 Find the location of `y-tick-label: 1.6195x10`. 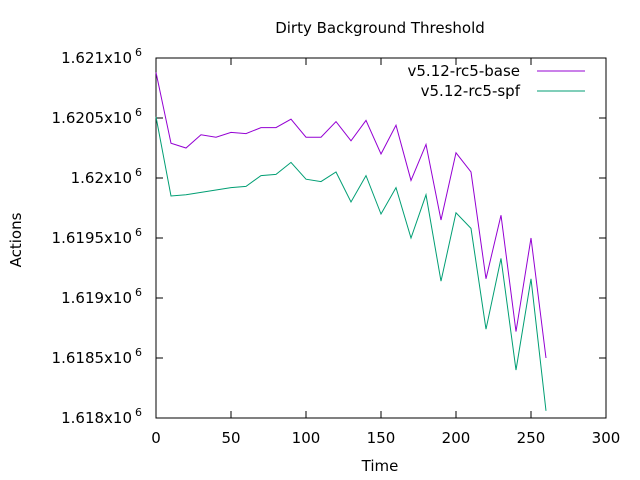

y-tick-label: 1.6195x10 is located at coordinates (92, 238).